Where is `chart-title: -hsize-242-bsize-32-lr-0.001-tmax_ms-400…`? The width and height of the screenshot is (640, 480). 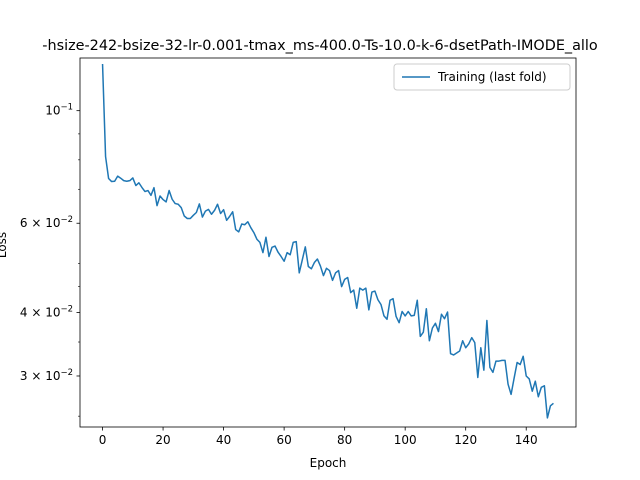
chart-title: -hsize-242-bsize-32-lr-0.001-tmax_ms-400… is located at coordinates (320, 46).